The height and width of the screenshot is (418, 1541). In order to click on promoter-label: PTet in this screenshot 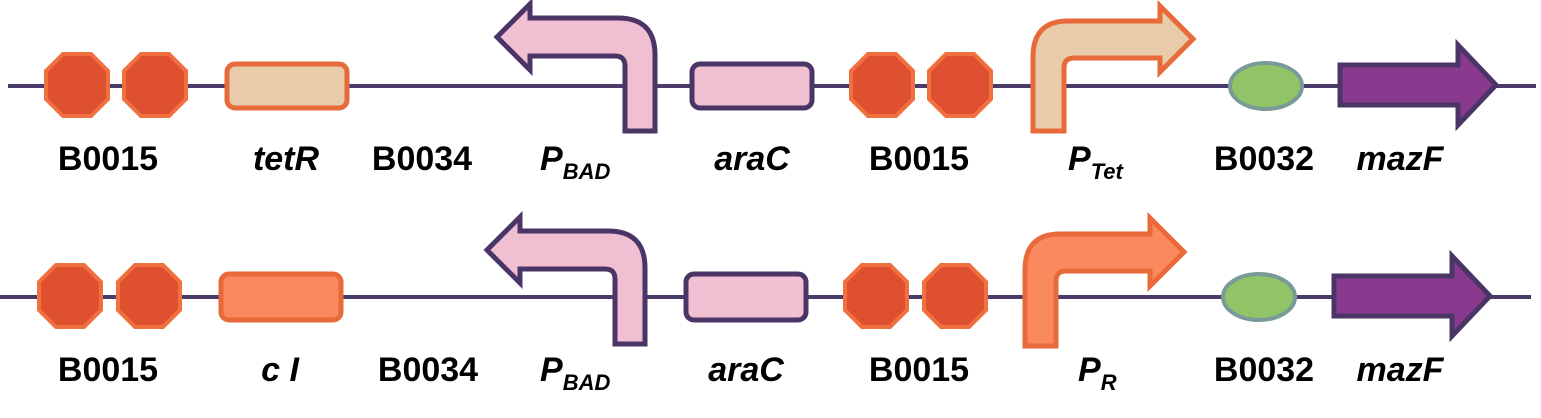, I will do `click(1096, 162)`.